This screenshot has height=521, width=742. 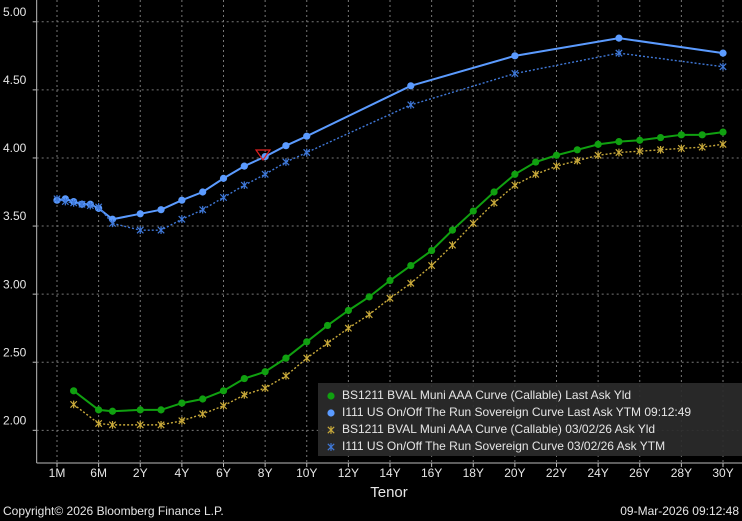 I want to click on y-tick-label: 5.00, so click(x=15, y=12).